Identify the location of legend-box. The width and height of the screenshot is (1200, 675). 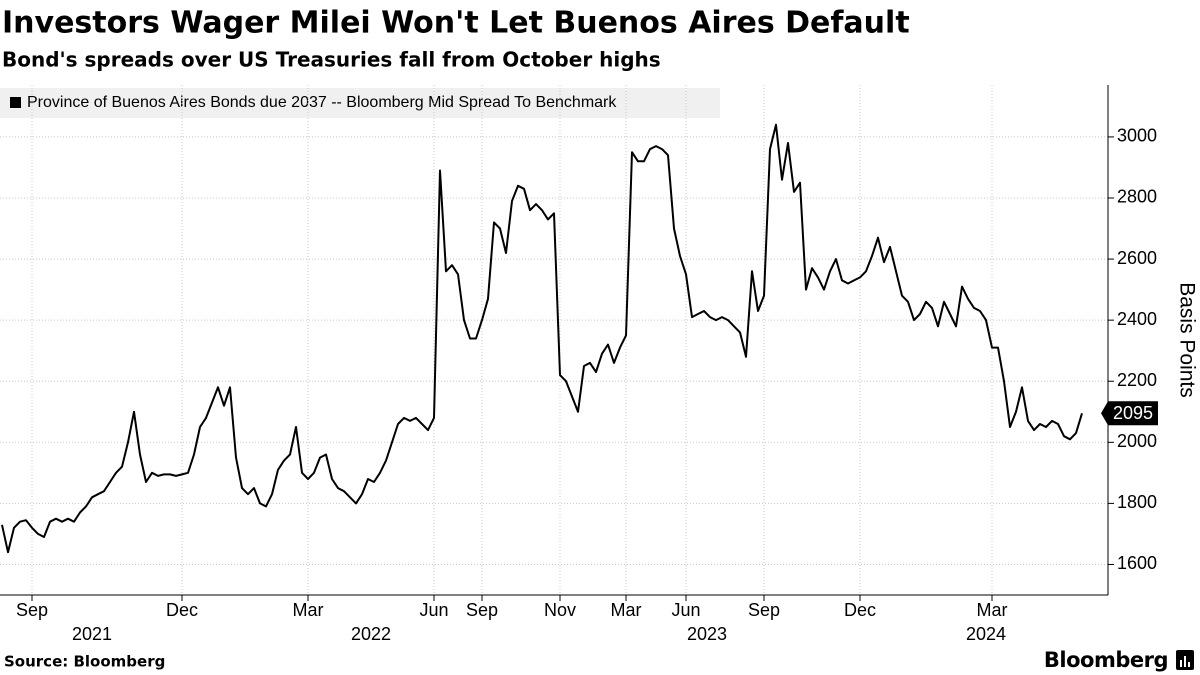
(360, 103).